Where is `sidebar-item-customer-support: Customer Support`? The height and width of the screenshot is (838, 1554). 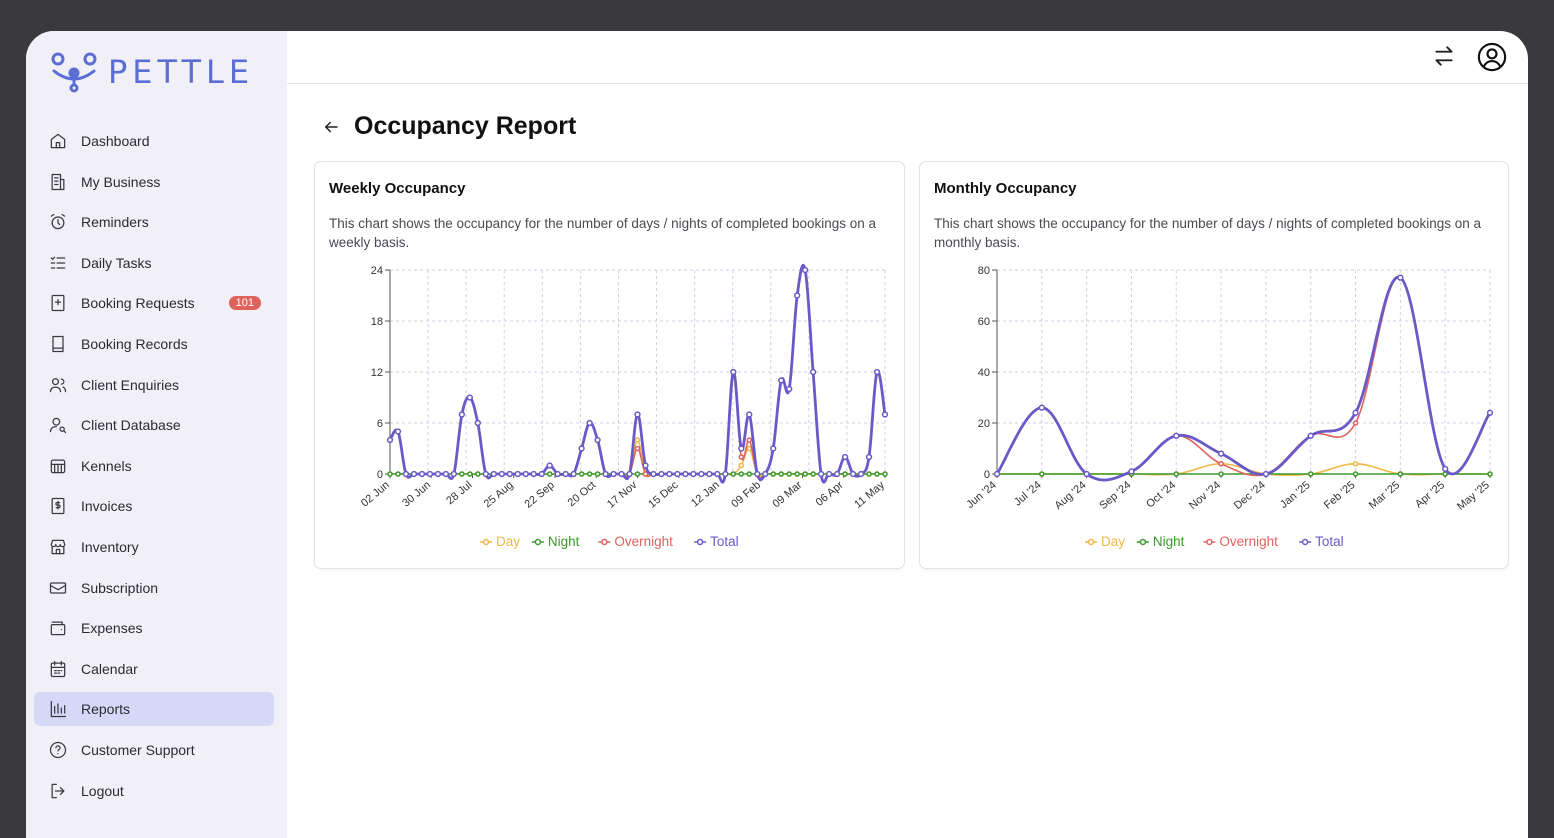 sidebar-item-customer-support: Customer Support is located at coordinates (154, 750).